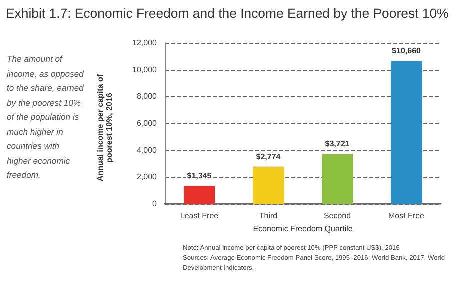 This screenshot has height=298, width=451. What do you see at coordinates (147, 150) in the screenshot?
I see `y-tick-label: 4,000` at bounding box center [147, 150].